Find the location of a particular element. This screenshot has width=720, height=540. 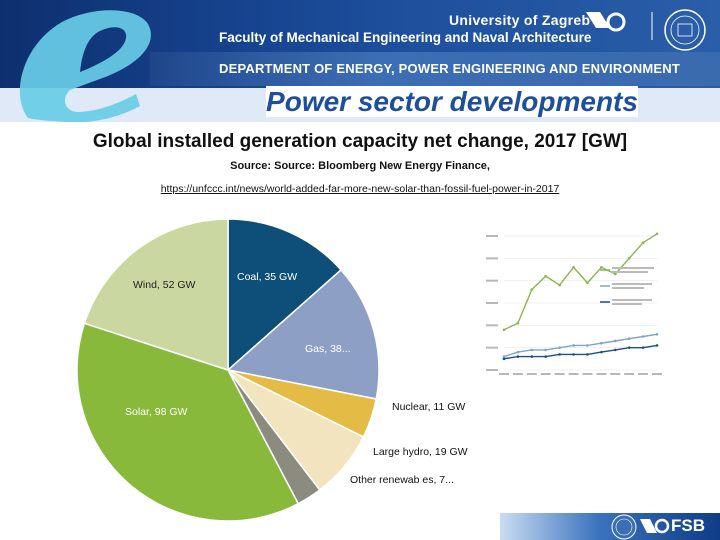

pie-slice-label: Solar, 98 GW is located at coordinates (156, 412).